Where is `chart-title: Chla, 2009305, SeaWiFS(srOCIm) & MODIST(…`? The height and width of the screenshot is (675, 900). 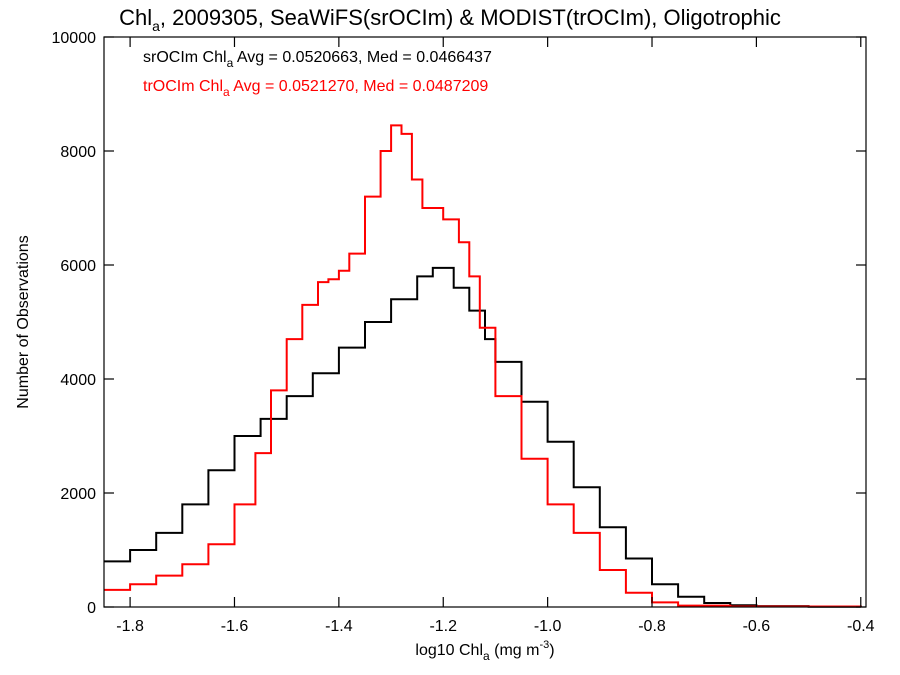
chart-title: Chla, 2009305, SeaWiFS(srOCIm) & MODIST(… is located at coordinates (450, 19).